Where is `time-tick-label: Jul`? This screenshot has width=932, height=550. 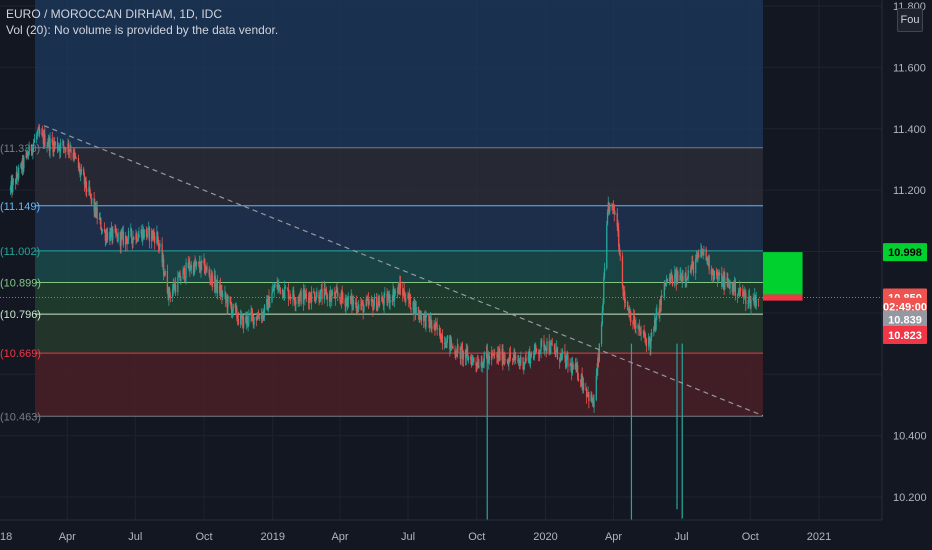
time-tick-label: Jul is located at coordinates (408, 537).